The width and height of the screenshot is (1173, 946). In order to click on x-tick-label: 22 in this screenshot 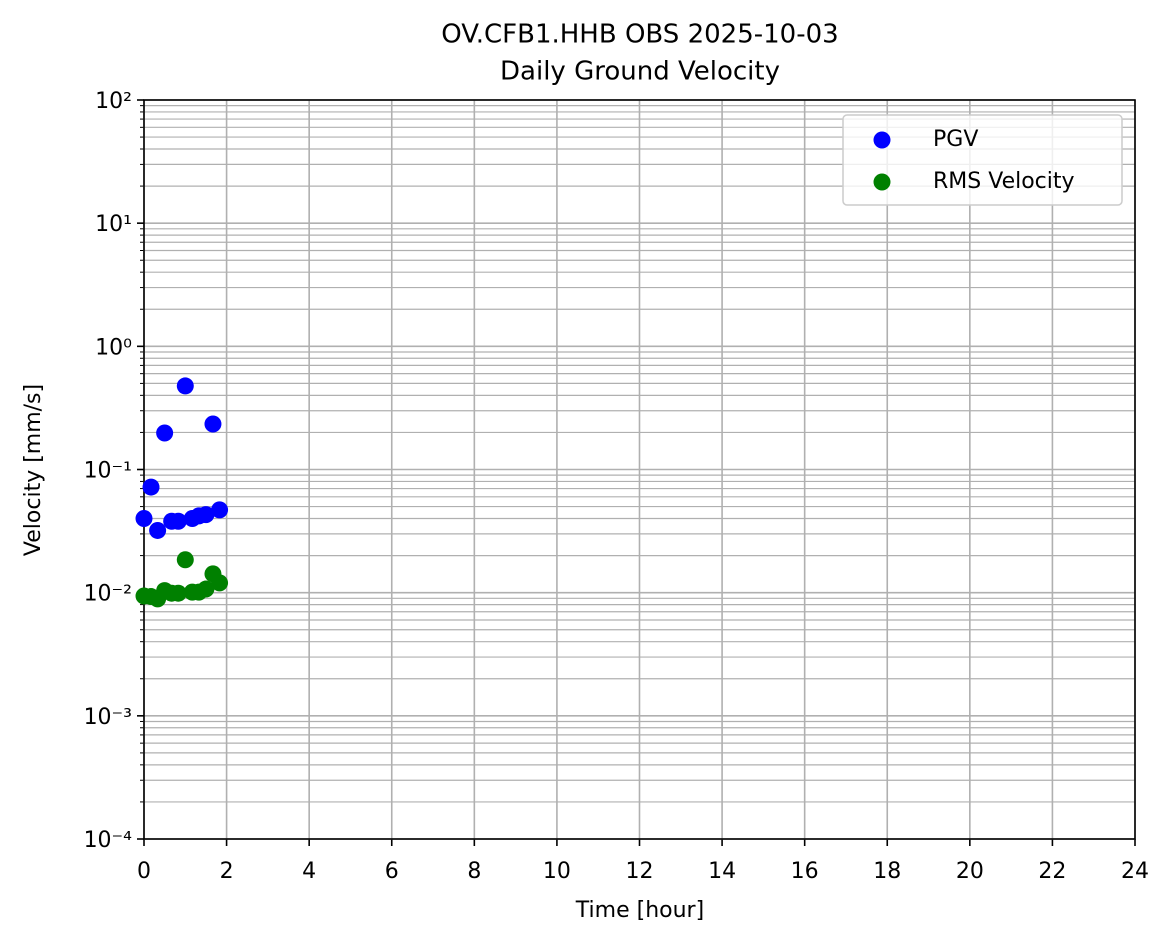, I will do `click(1052, 871)`.